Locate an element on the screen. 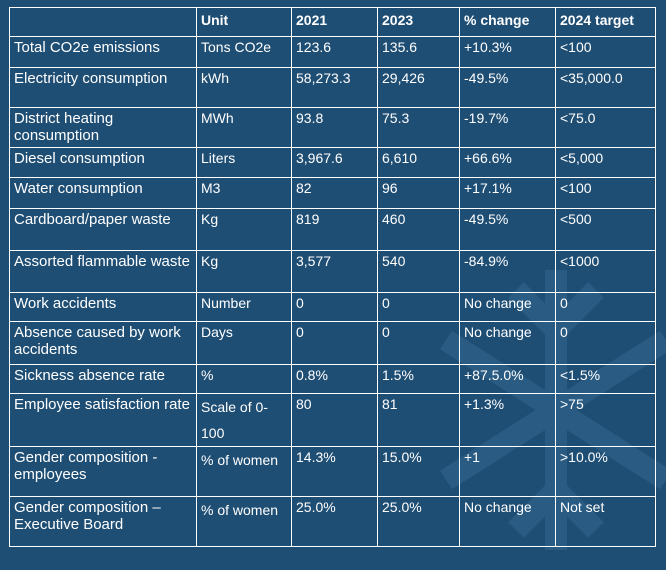  value-2023-cell: 15.0% is located at coordinates (418, 471).